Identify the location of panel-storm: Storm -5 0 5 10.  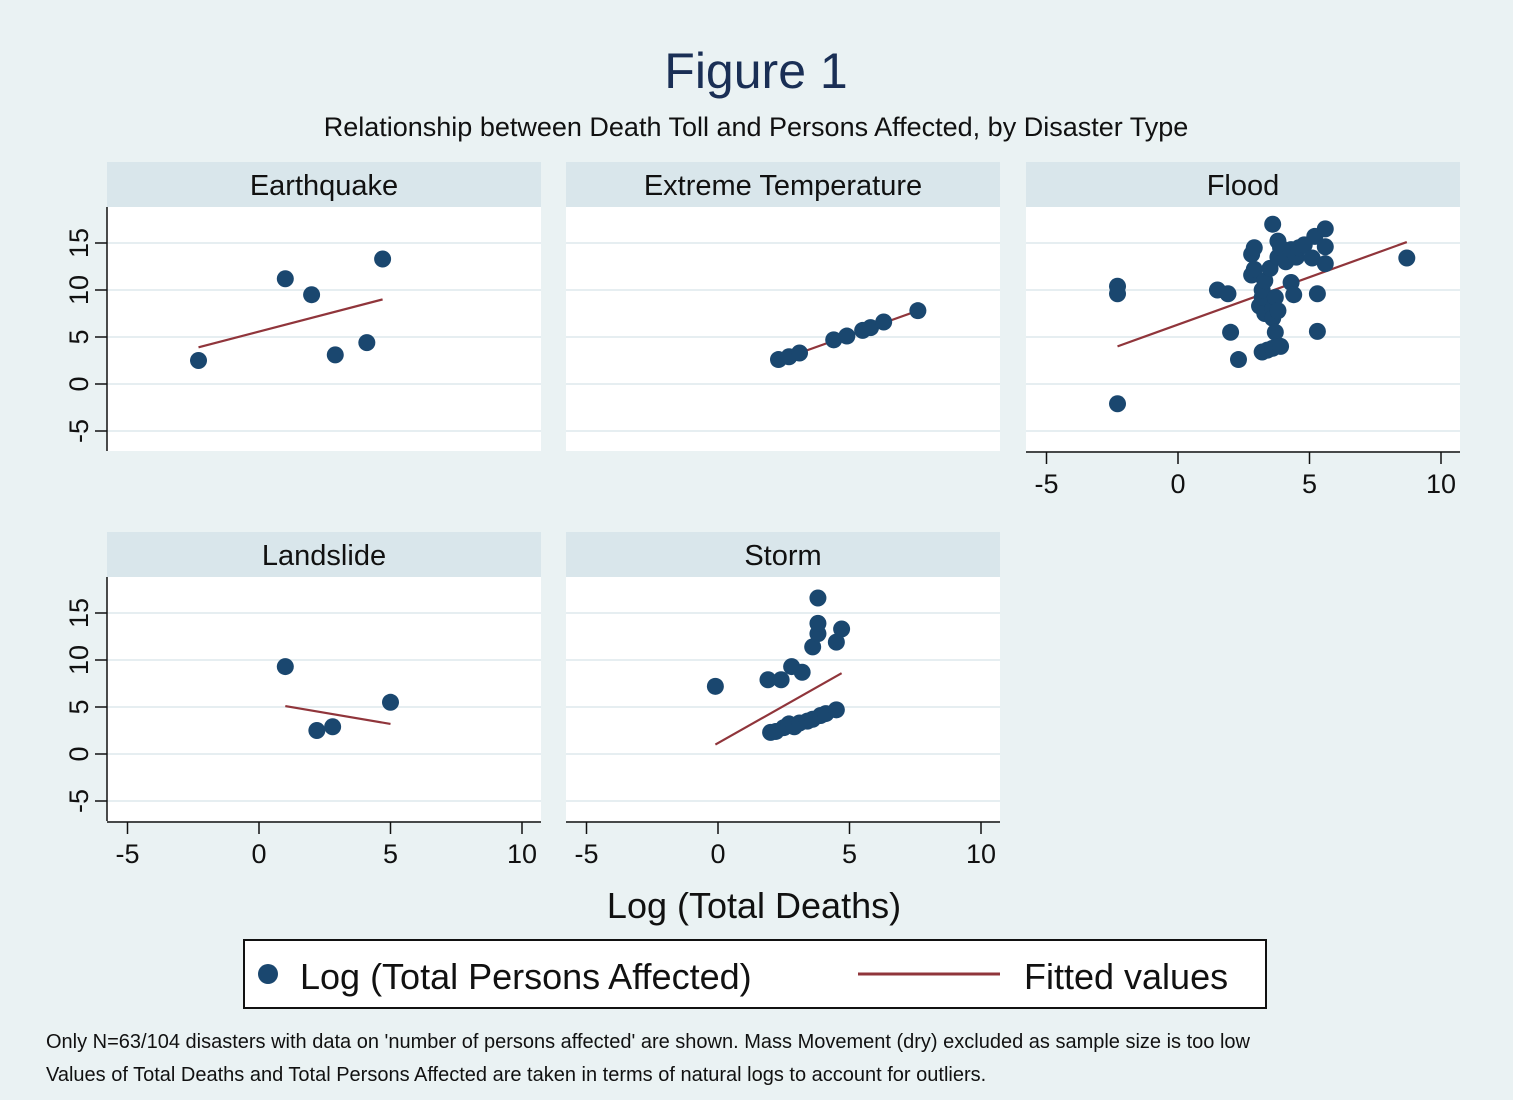
(783, 700).